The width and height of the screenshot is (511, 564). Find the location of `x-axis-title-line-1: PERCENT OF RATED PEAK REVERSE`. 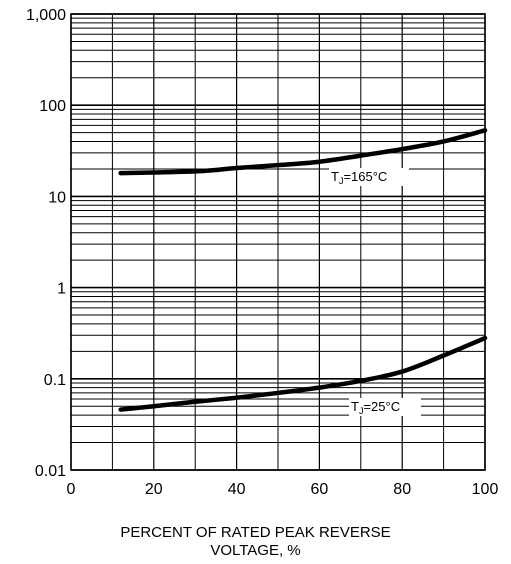

x-axis-title-line-1: PERCENT OF RATED PEAK REVERSE is located at coordinates (255, 532).